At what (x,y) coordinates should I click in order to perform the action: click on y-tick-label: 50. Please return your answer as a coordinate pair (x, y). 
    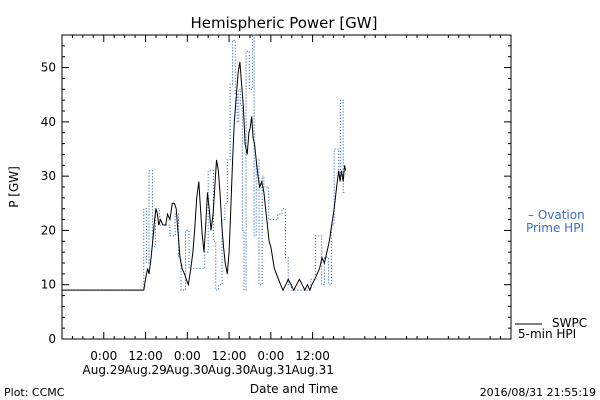
    Looking at the image, I should click on (48, 68).